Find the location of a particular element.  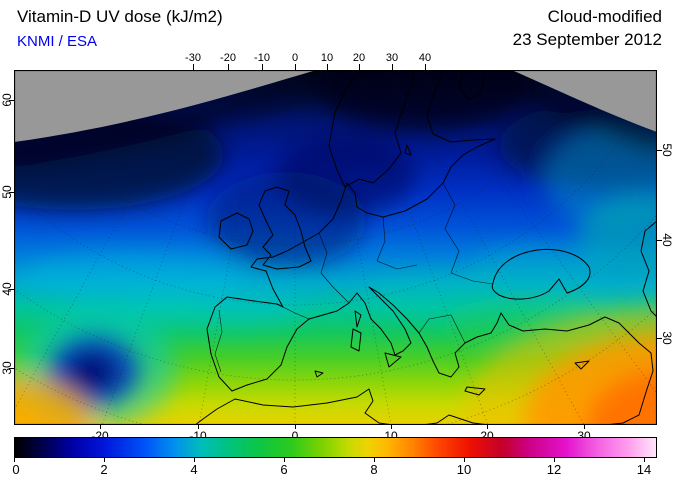

top-tick-label: -10 is located at coordinates (262, 58).